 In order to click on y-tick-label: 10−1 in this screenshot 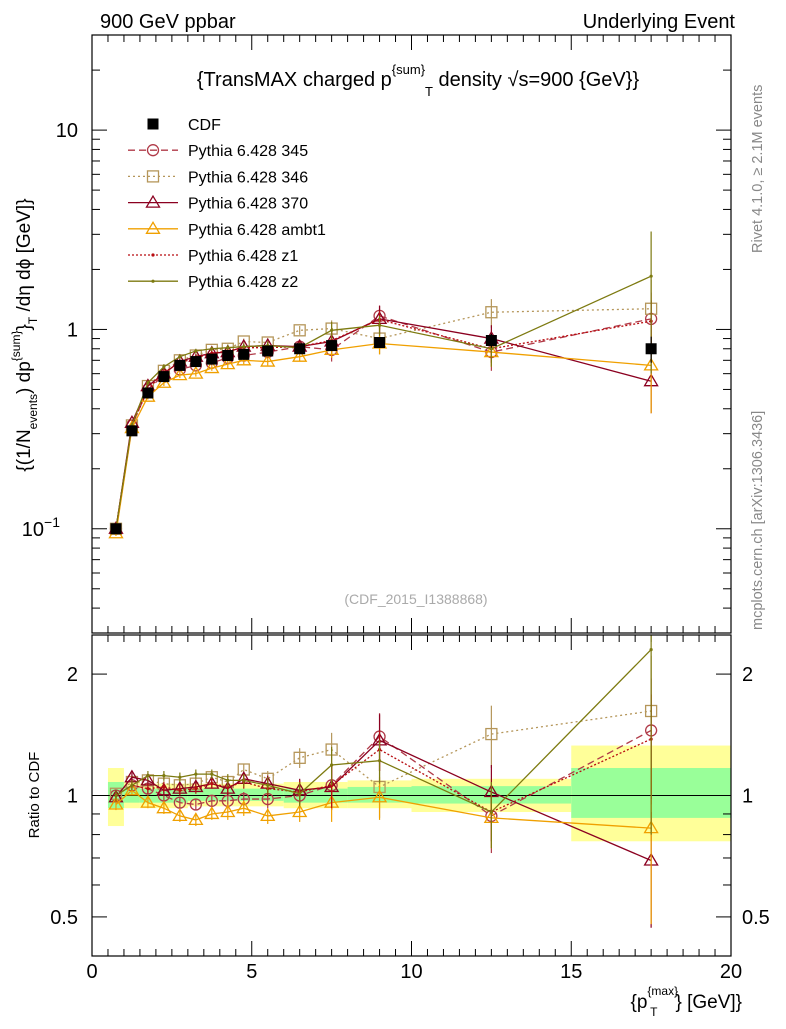, I will do `click(41, 527)`.